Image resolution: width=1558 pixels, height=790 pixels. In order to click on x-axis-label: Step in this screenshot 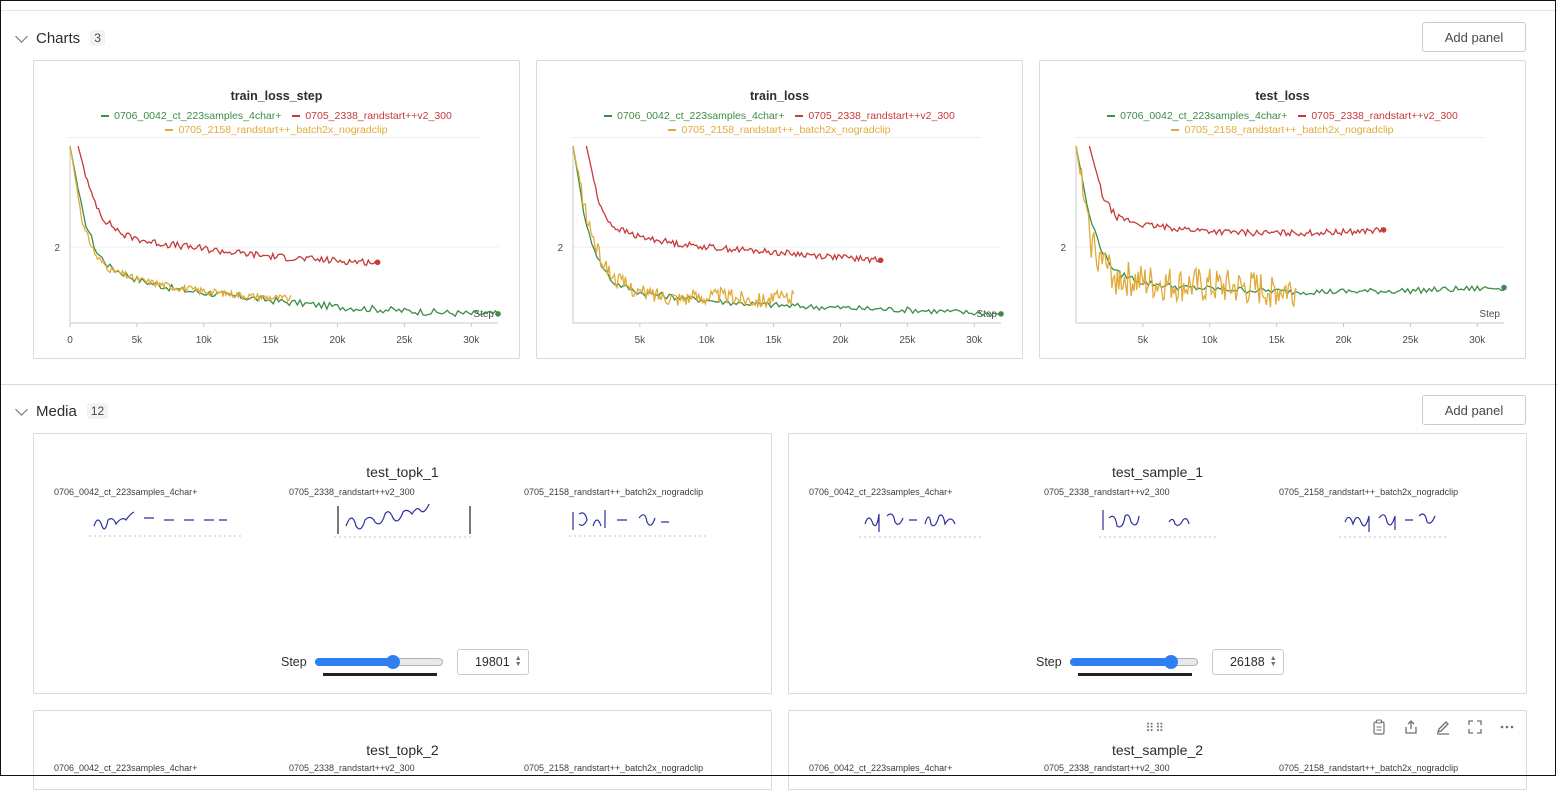, I will do `click(986, 314)`.